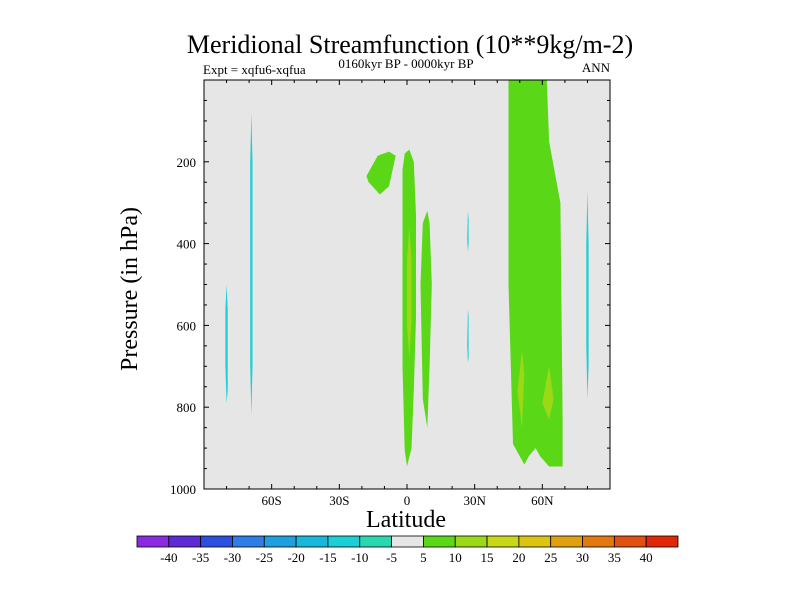  Describe the element at coordinates (183, 489) in the screenshot. I see `y-tick-label: 1000` at that location.